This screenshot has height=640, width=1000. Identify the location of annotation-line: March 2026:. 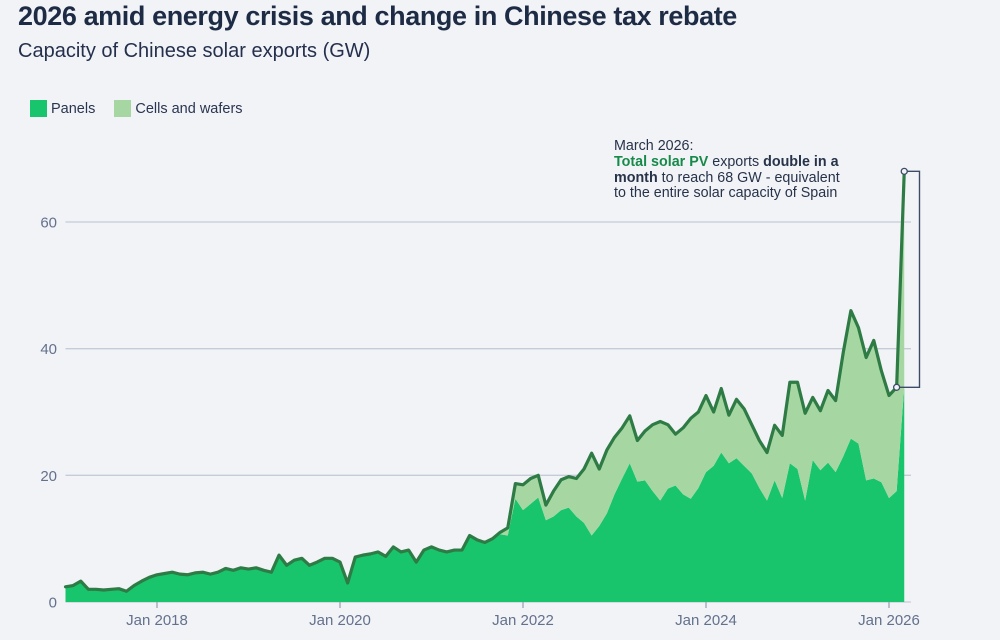
(654, 146).